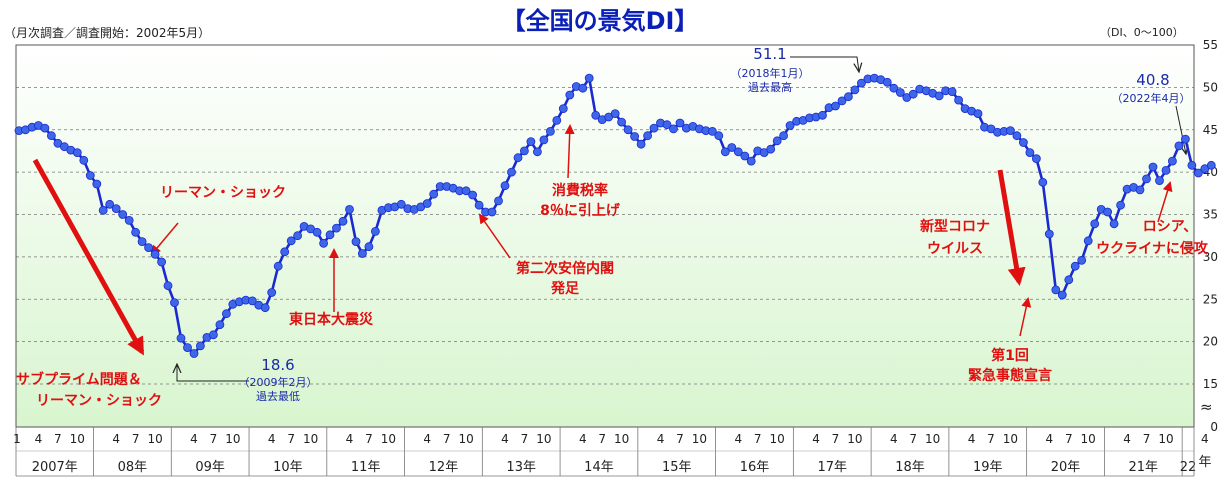  Describe the element at coordinates (1066, 467) in the screenshot. I see `year-label: 20年` at that location.